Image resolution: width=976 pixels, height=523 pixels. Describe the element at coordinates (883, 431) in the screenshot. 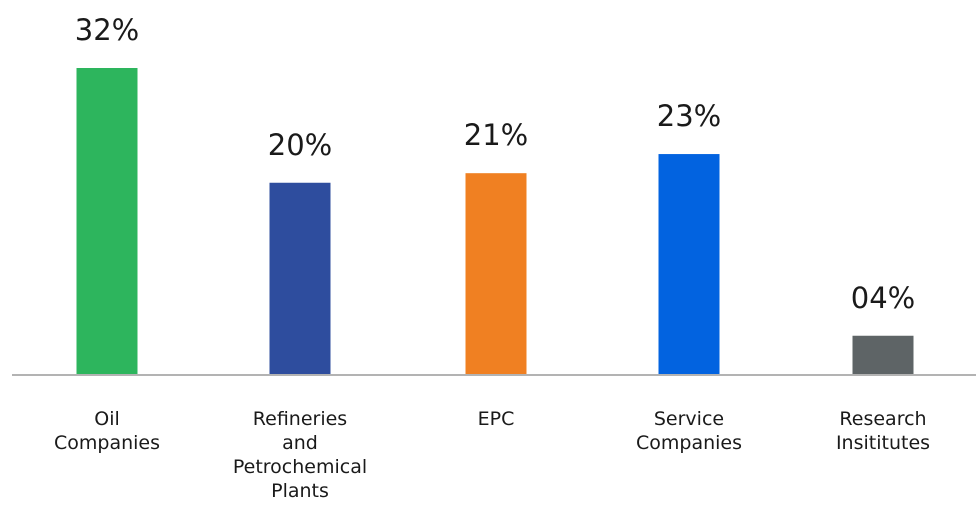

I see `category-label-5: Research Insititutes` at that location.